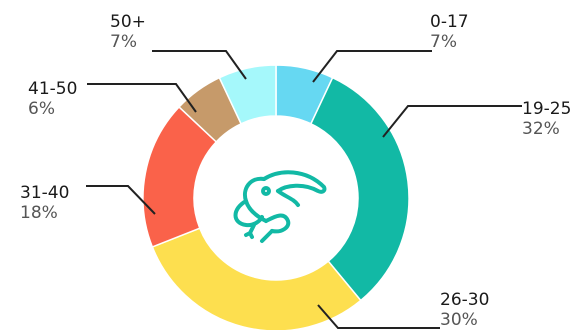 This screenshot has width=583, height=330. What do you see at coordinates (199, 65) in the screenshot?
I see `leader-line-50+` at bounding box center [199, 65].